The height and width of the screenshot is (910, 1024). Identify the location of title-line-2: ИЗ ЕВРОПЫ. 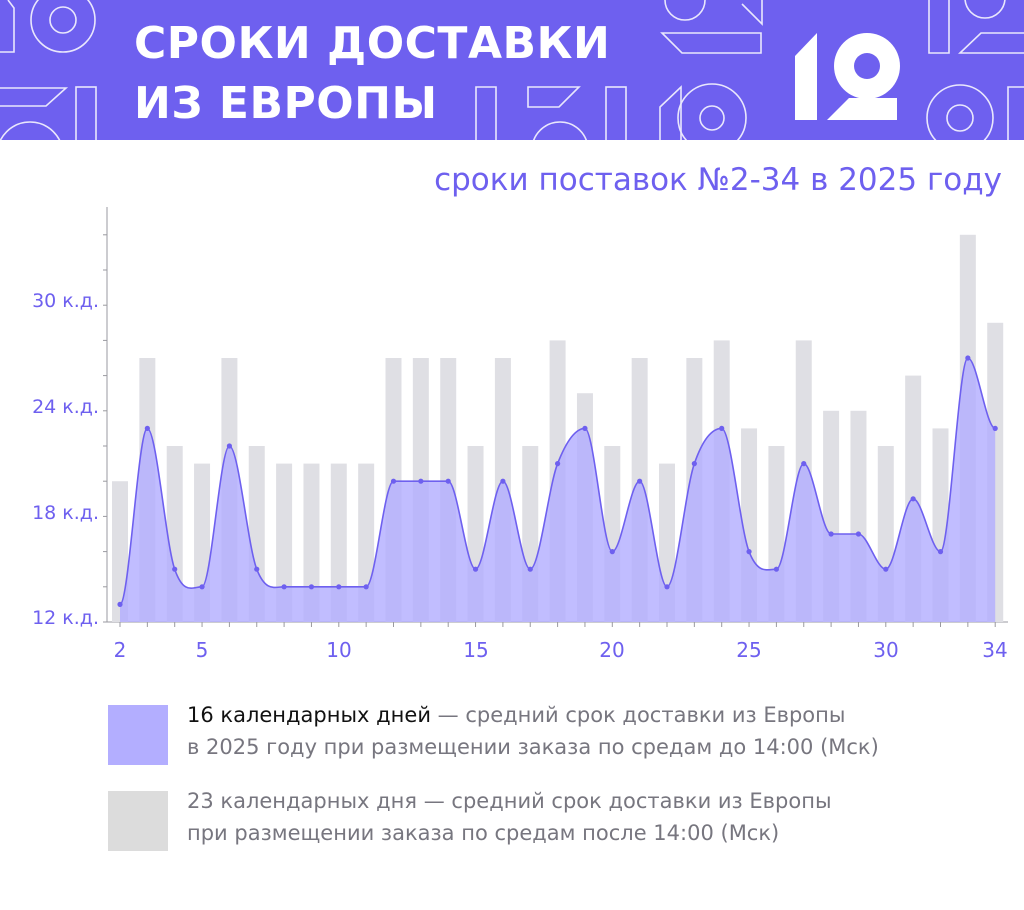
(286, 103).